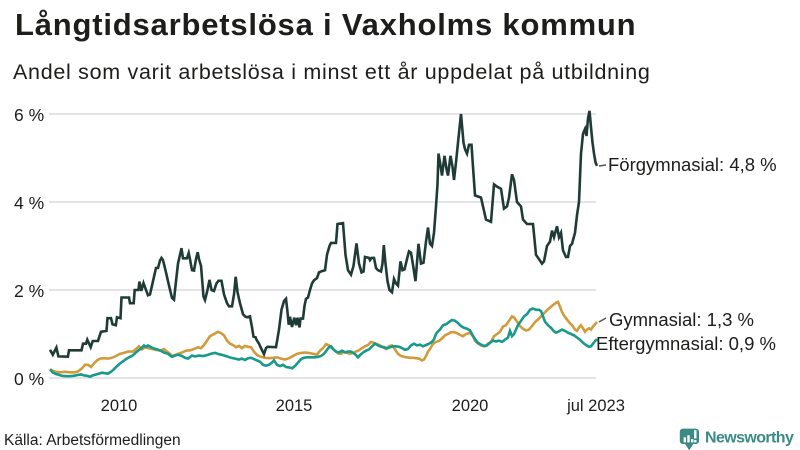 The image size is (800, 450). I want to click on svg-text: 2020, so click(470, 406).